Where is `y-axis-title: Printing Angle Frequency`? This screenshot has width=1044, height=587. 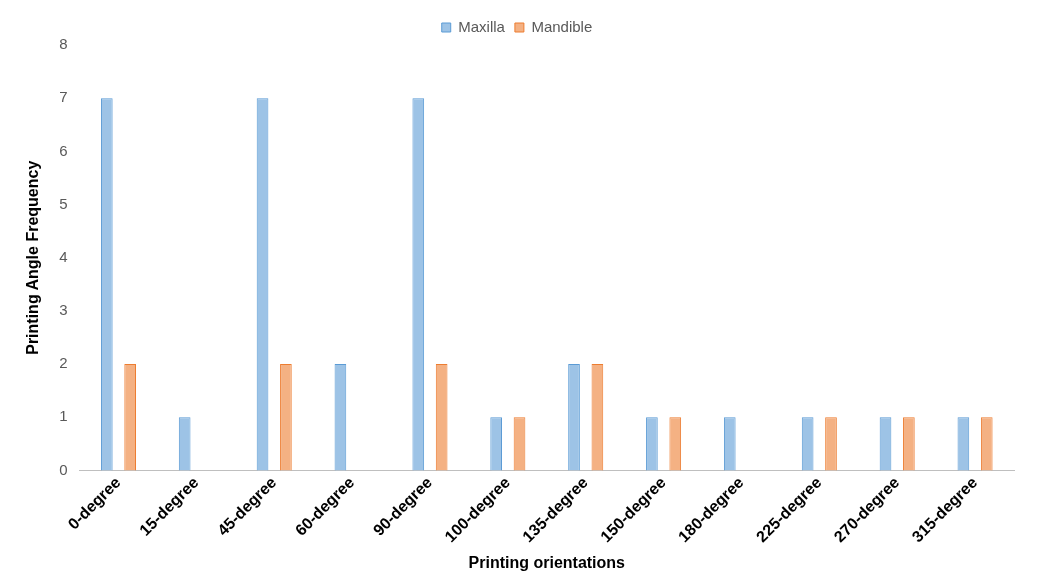 y-axis-title: Printing Angle Frequency is located at coordinates (33, 257).